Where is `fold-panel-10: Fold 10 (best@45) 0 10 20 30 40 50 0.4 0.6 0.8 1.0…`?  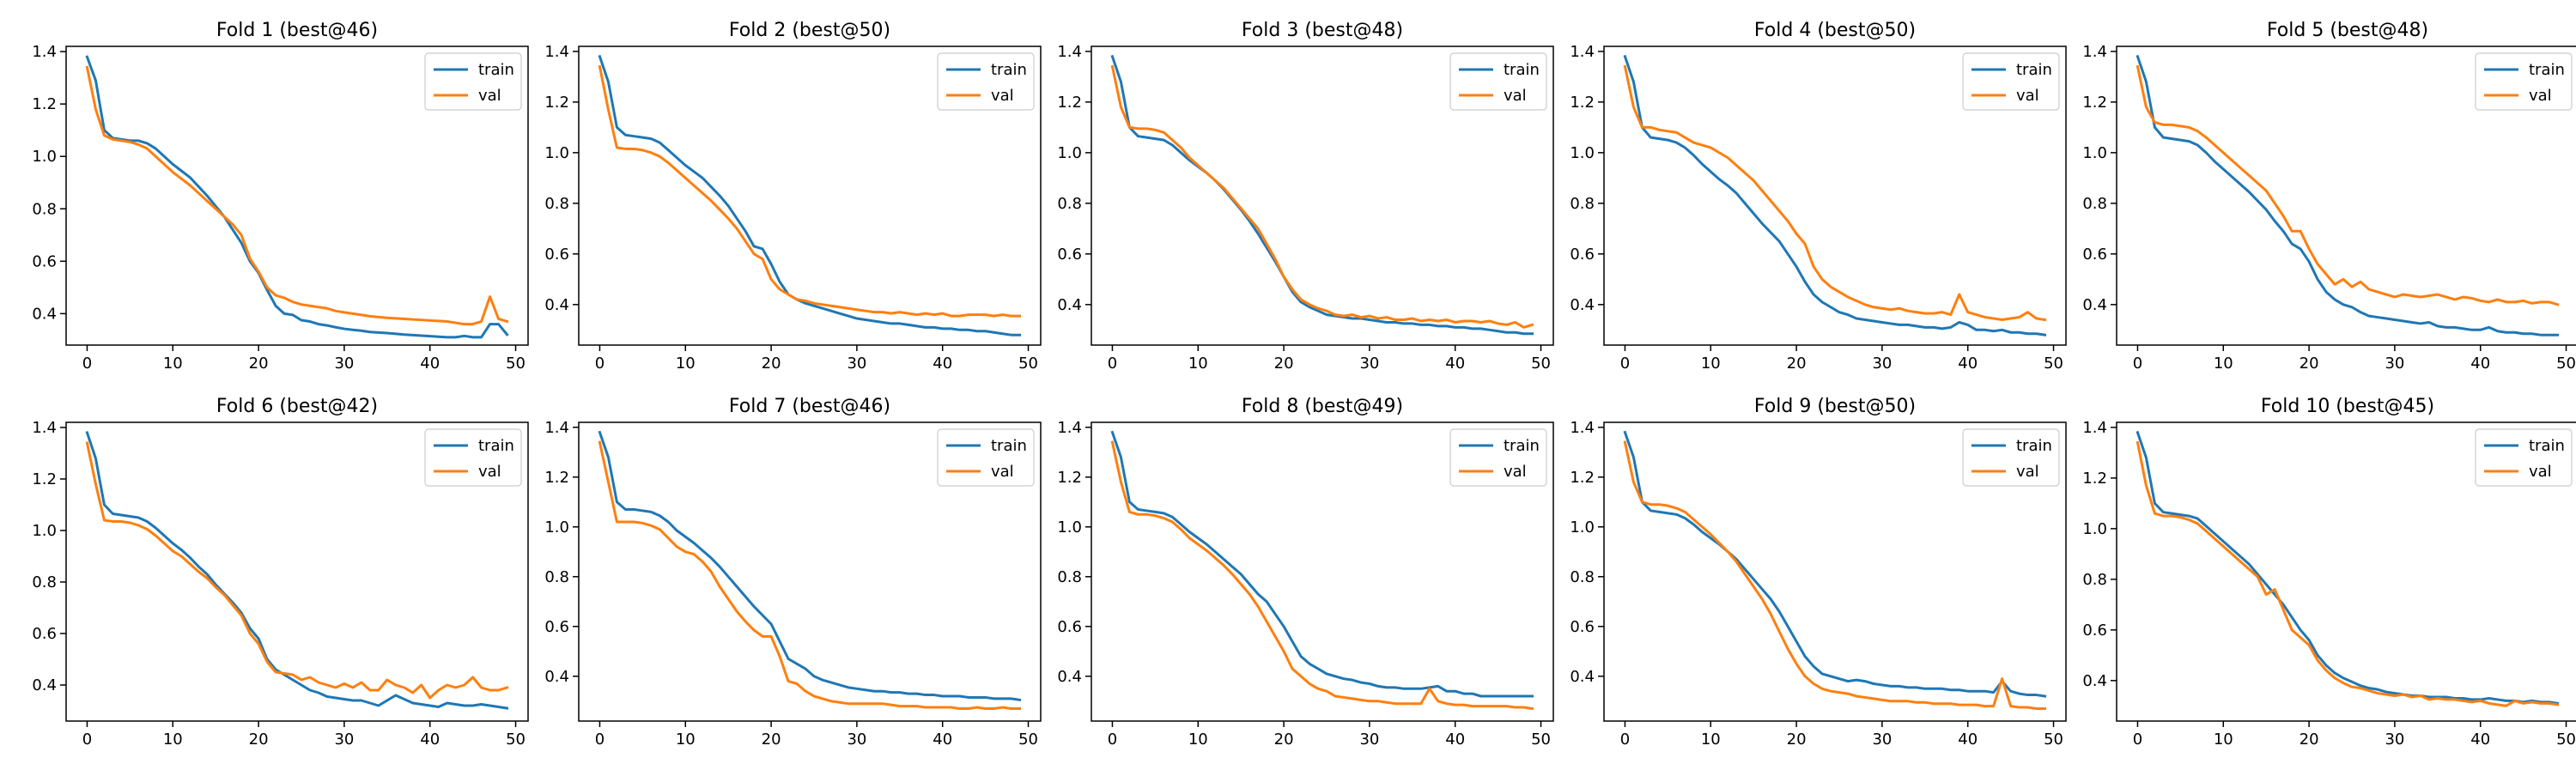 fold-panel-10: Fold 10 (best@45) 0 10 20 30 40 50 0.4 0.6 0.8 1.0… is located at coordinates (2329, 572).